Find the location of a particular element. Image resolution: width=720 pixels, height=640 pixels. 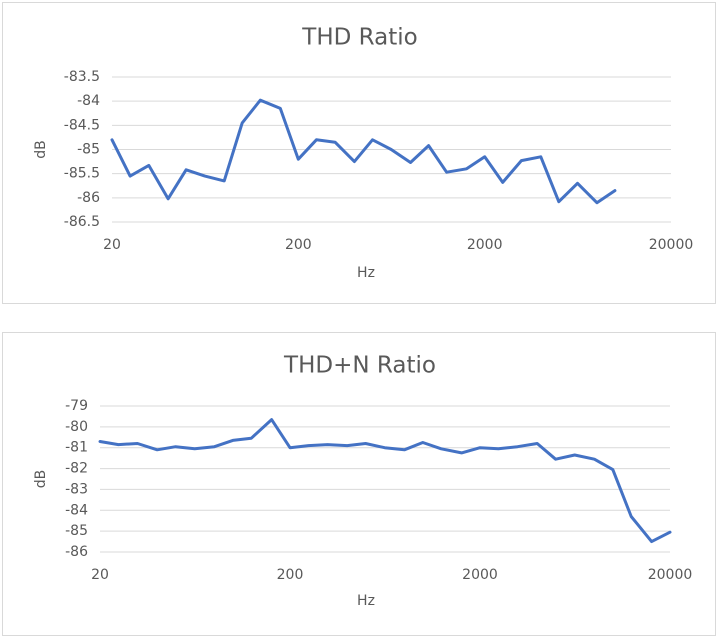

y-tick-label: -84.5 is located at coordinates (82, 125).